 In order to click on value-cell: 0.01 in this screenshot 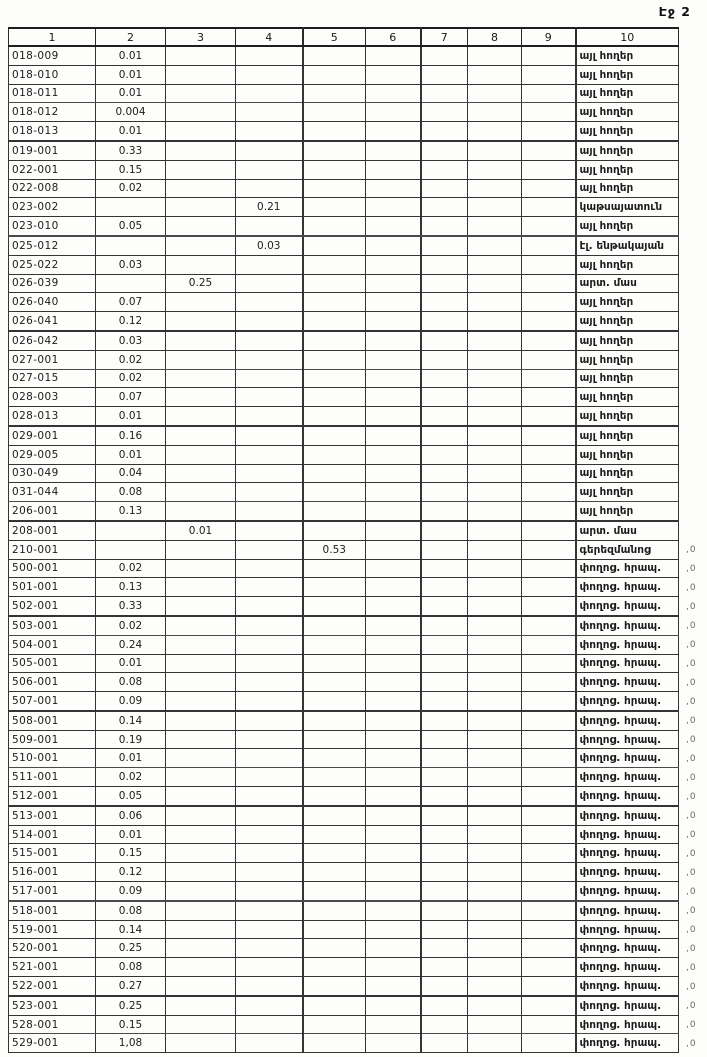, I will do `click(130, 834)`.